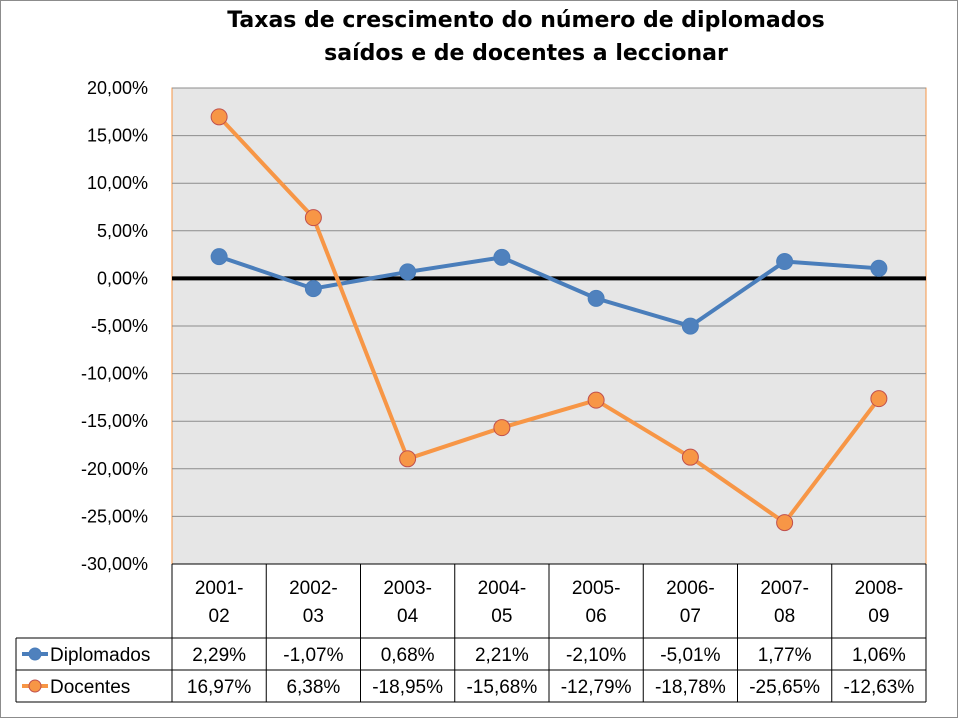 Image resolution: width=960 pixels, height=720 pixels. Describe the element at coordinates (596, 616) in the screenshot. I see `x-tick-label: 06` at that location.